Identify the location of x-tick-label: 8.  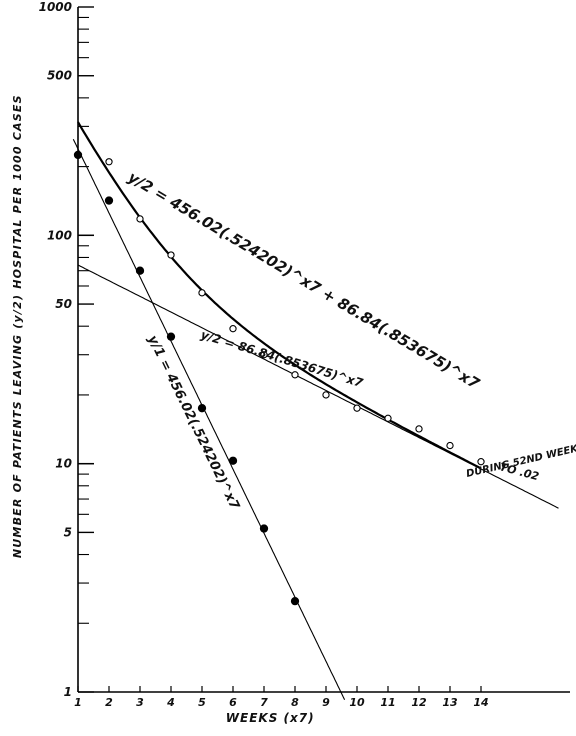
(295, 702).